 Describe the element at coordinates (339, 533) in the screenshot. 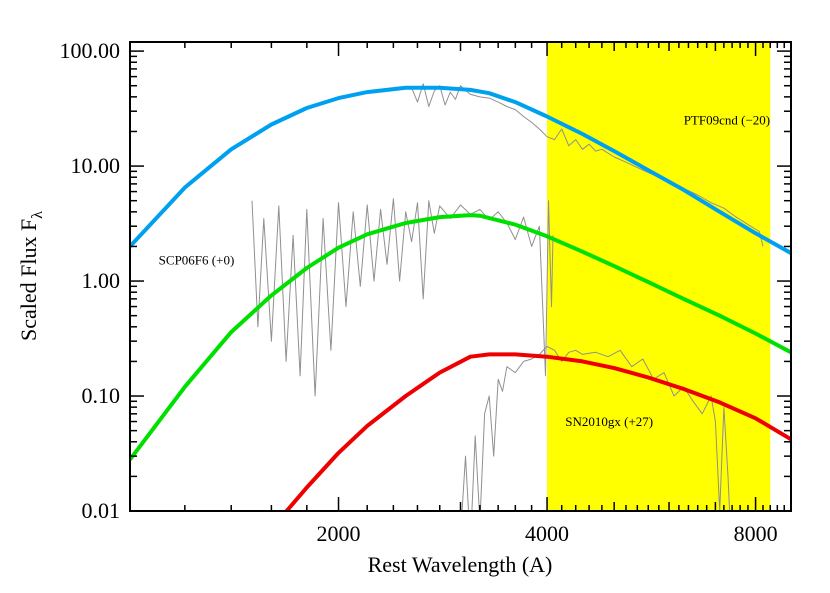

I see `x-tick-label: 2000` at that location.